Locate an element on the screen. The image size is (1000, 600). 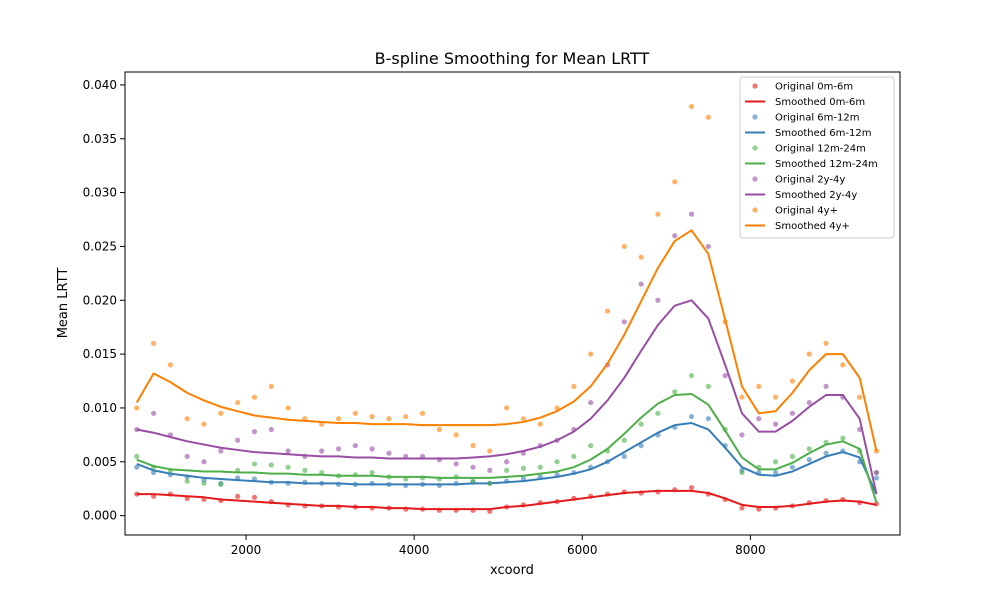
legend-label: Smoothed 4y+ is located at coordinates (812, 226).